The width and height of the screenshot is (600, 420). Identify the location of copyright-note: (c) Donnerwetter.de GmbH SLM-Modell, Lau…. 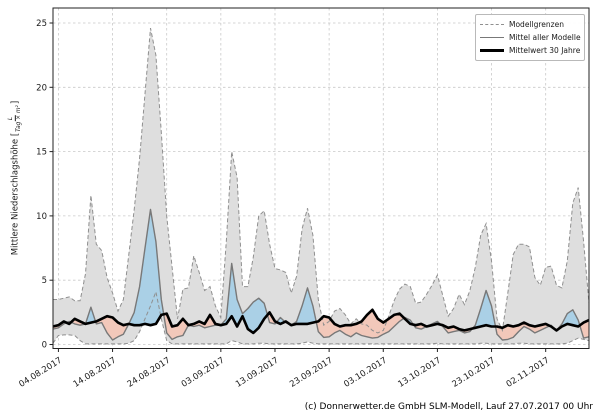
(448, 407).